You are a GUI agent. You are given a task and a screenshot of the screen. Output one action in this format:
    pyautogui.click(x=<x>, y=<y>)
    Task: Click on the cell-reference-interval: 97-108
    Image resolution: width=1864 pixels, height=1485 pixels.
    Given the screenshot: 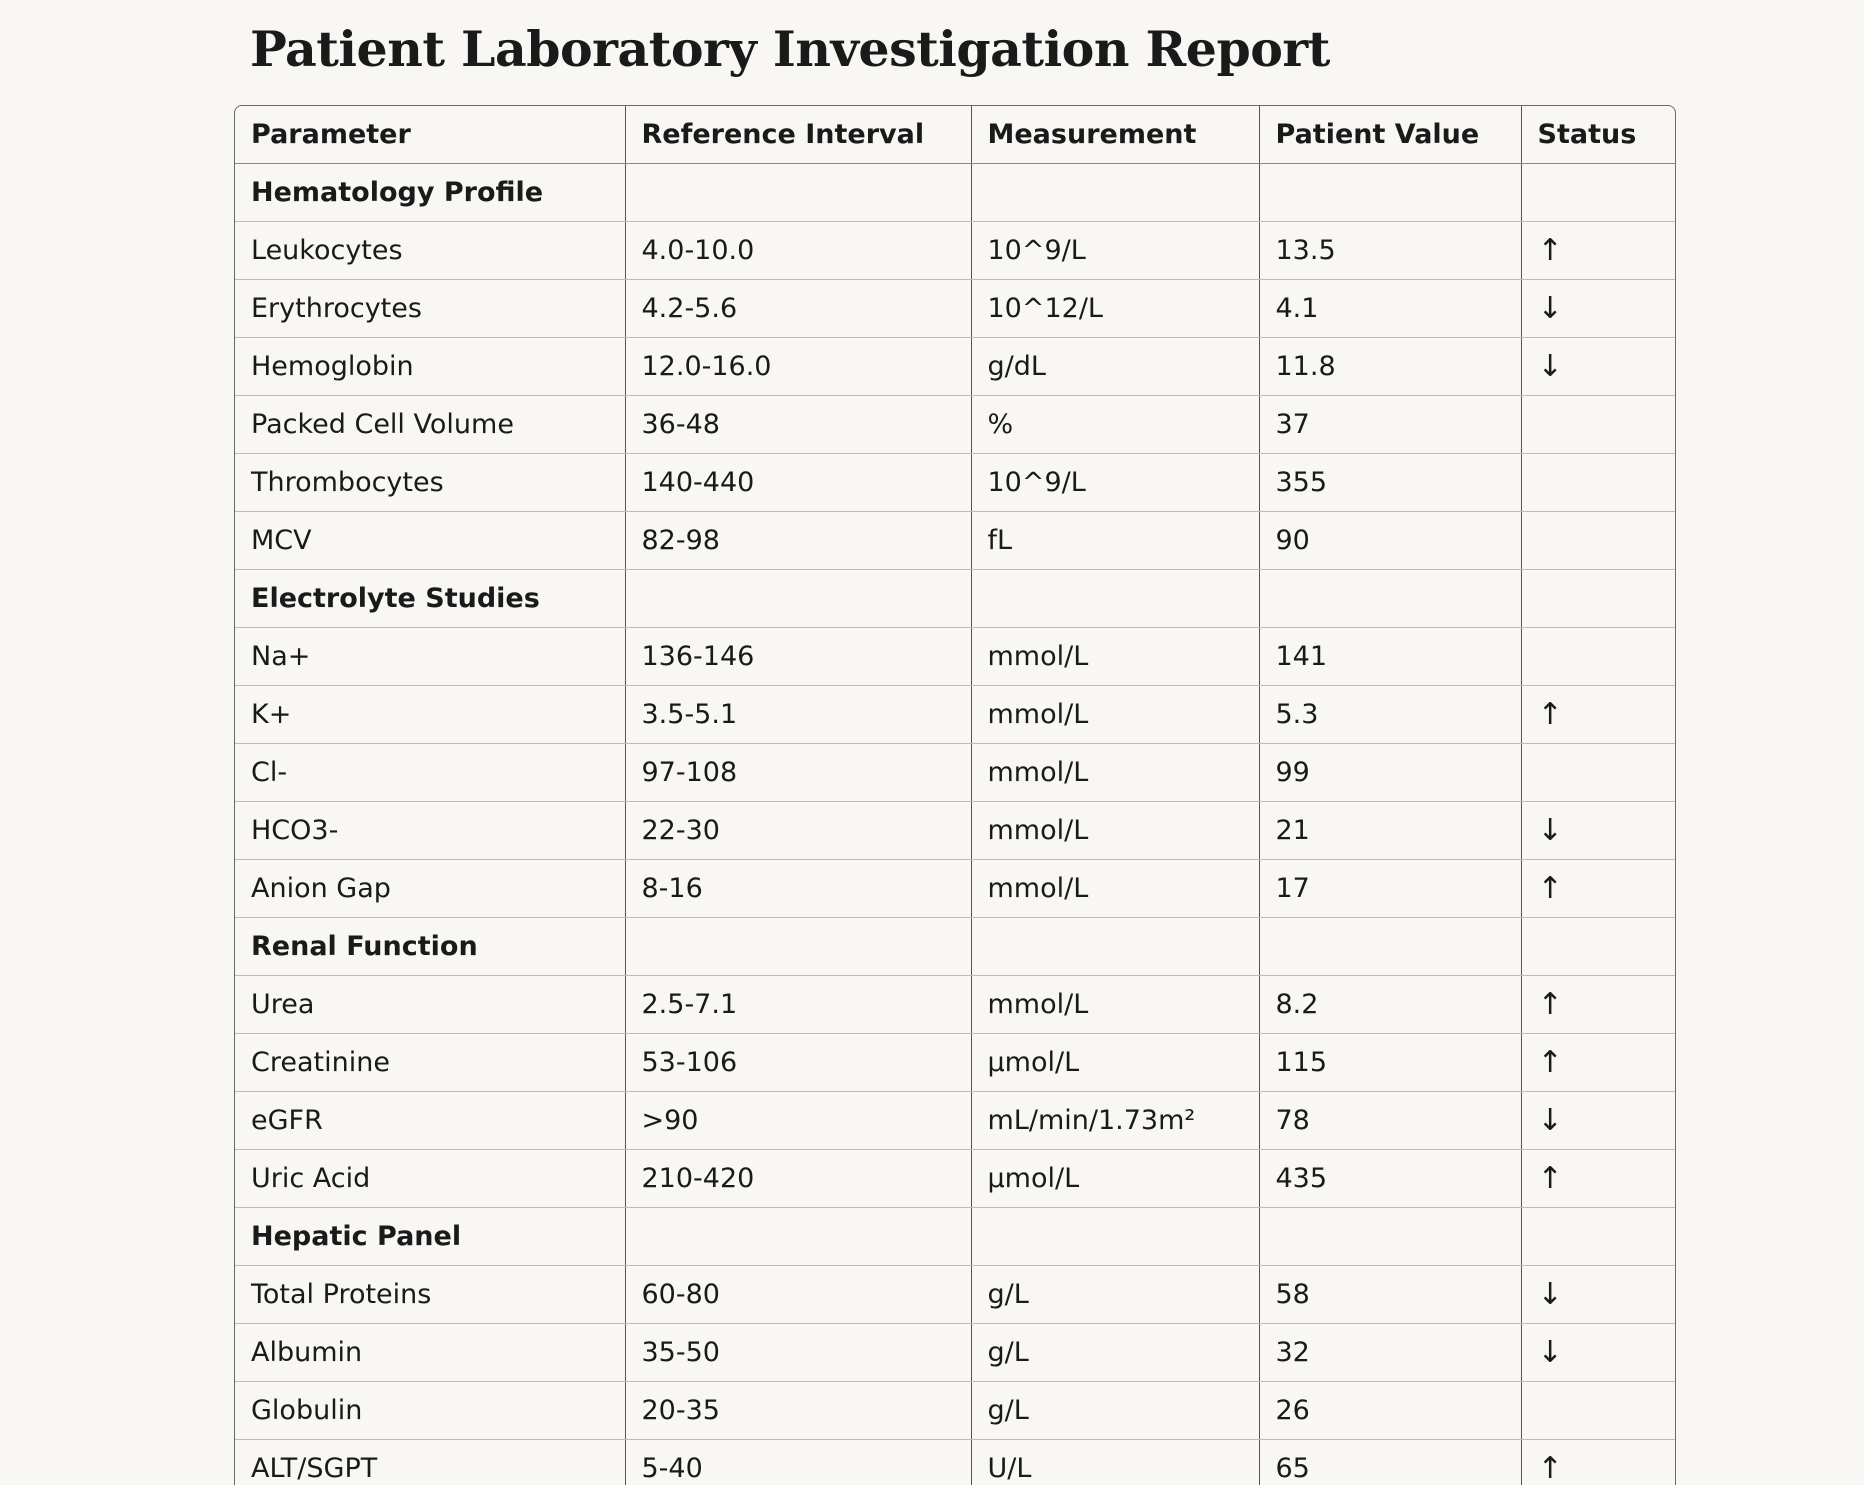 What is the action you would take?
    pyautogui.click(x=798, y=772)
    